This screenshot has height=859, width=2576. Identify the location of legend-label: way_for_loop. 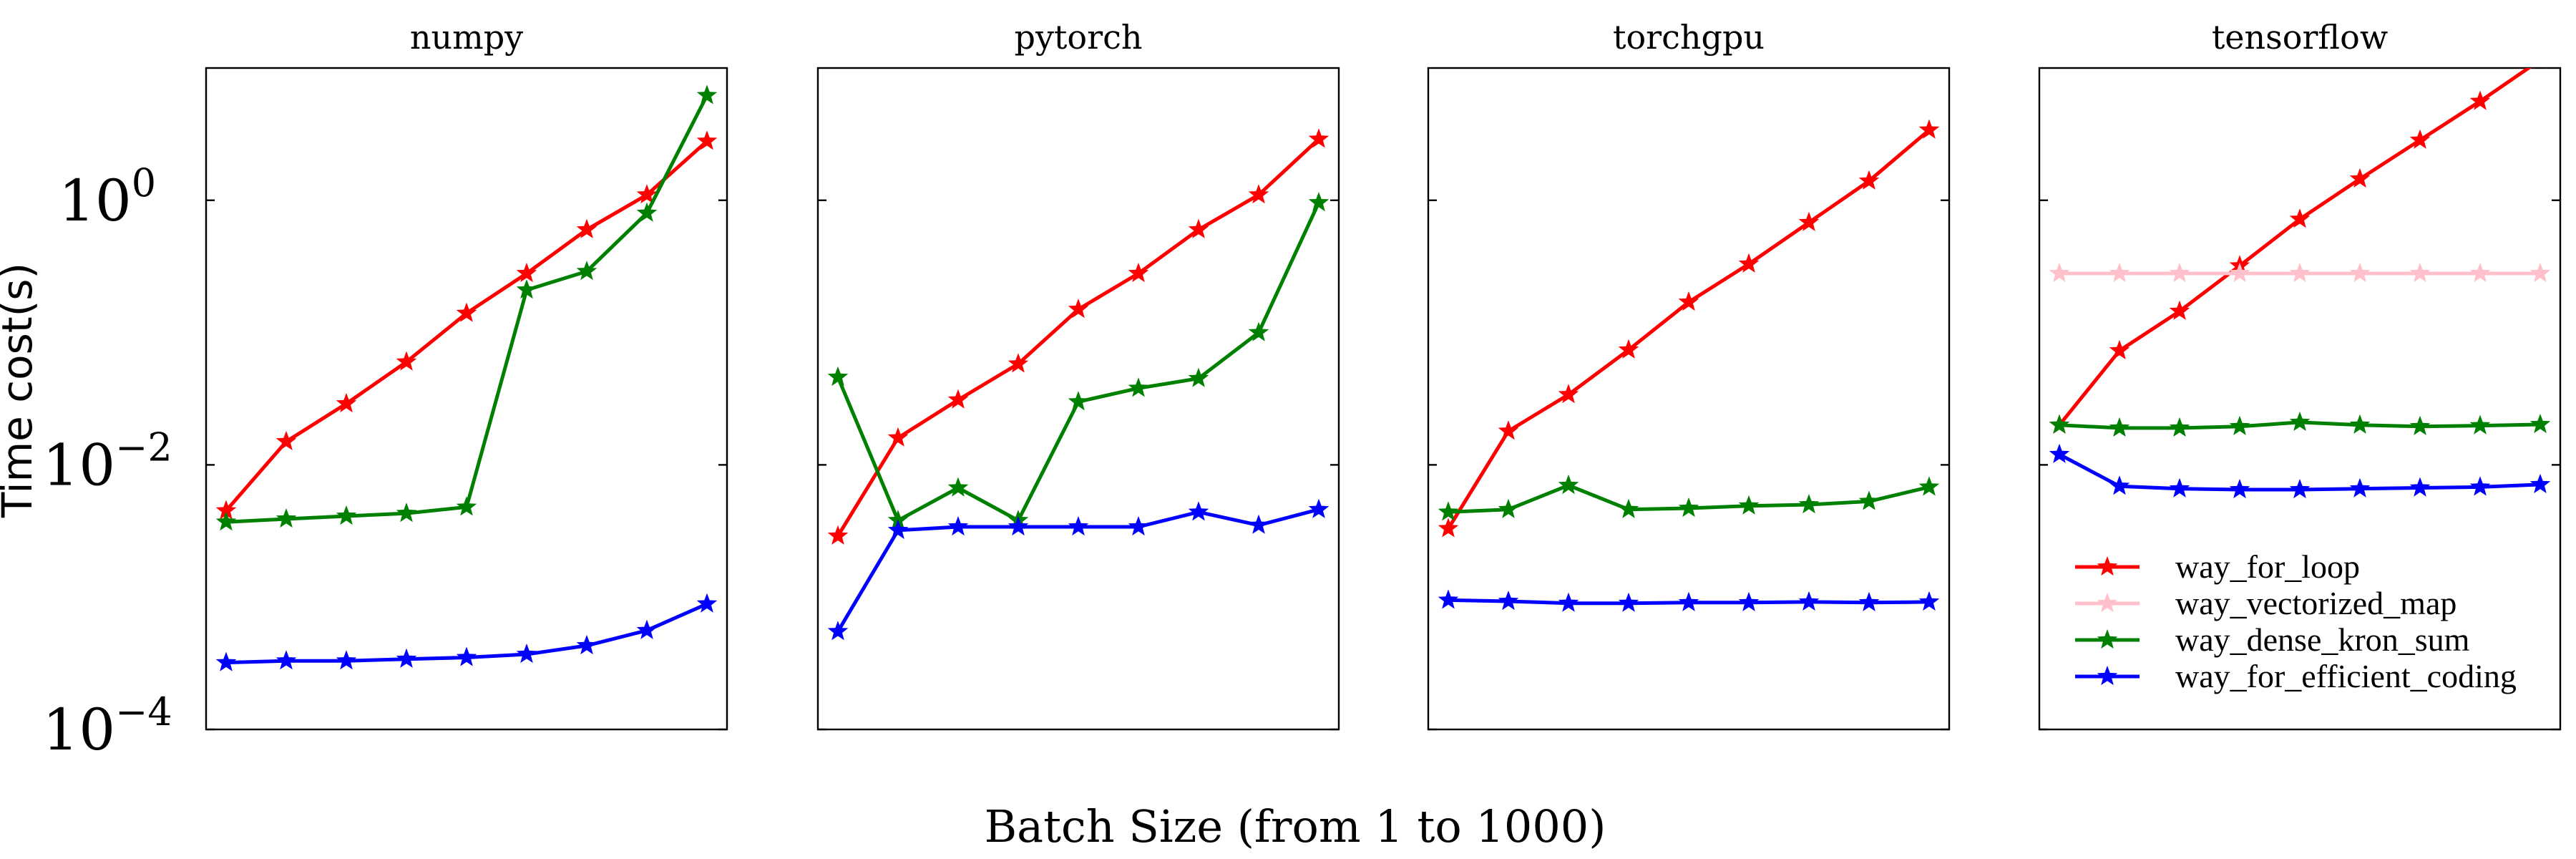
(2267, 566).